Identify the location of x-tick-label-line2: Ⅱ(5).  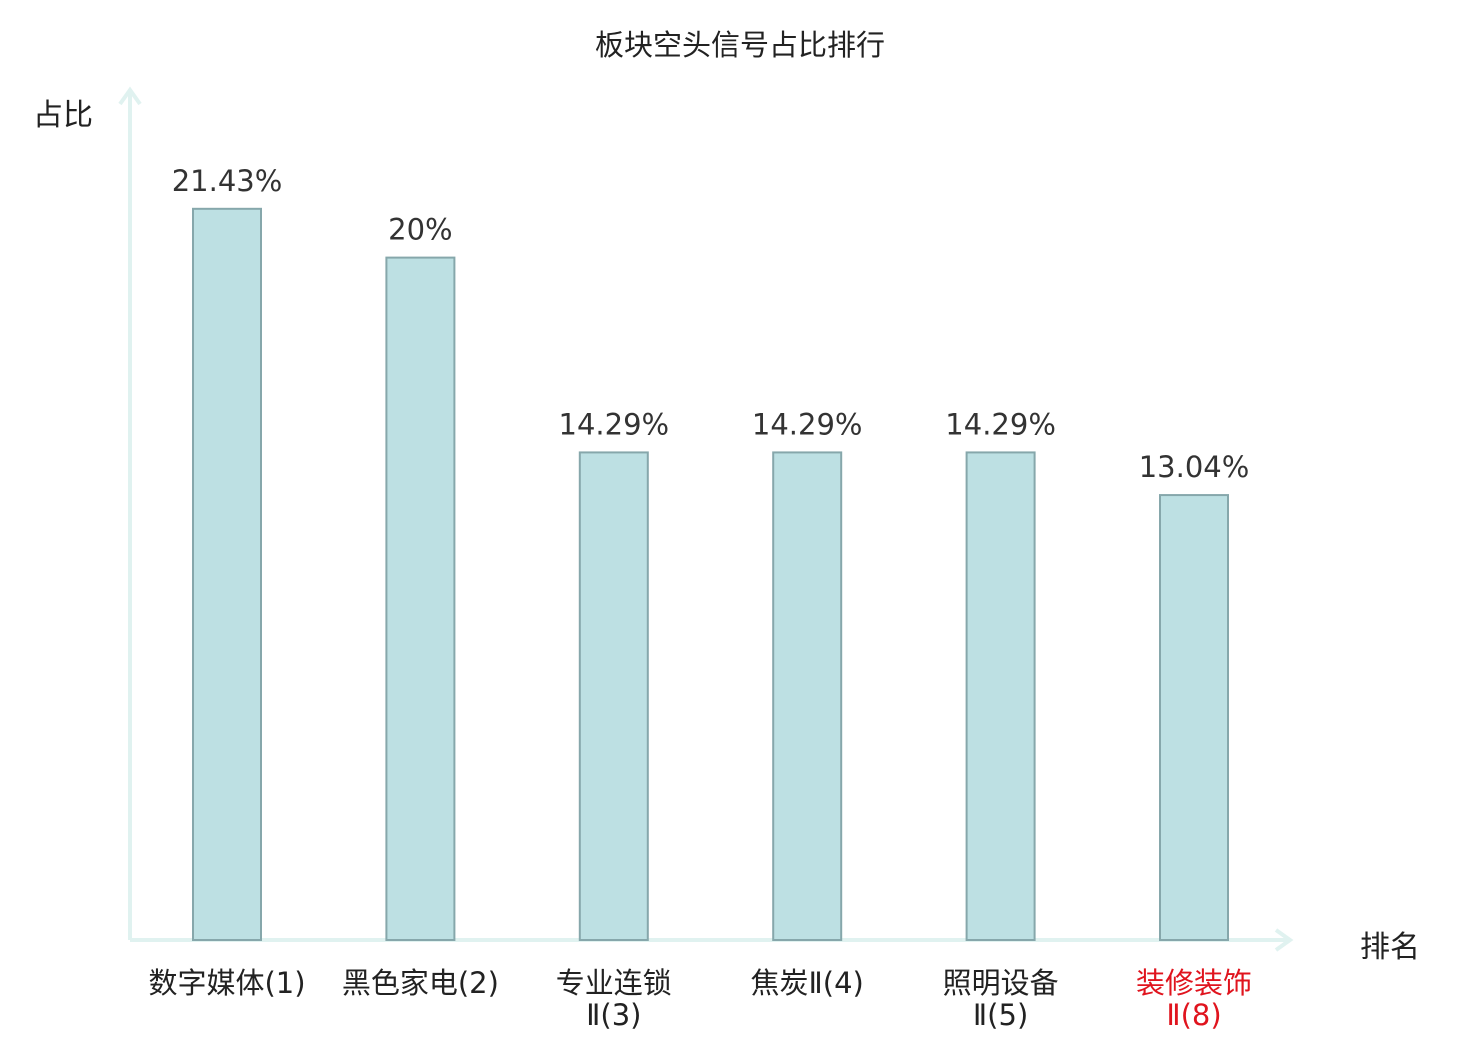
(1000, 1015).